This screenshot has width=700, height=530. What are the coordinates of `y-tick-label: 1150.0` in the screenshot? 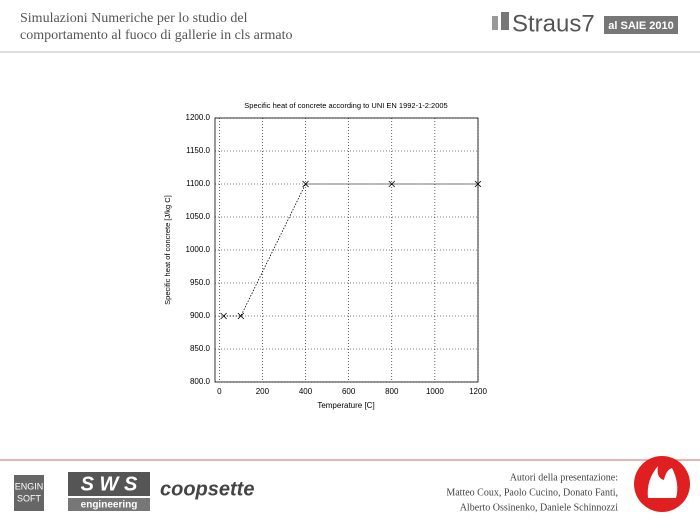 It's located at (198, 150).